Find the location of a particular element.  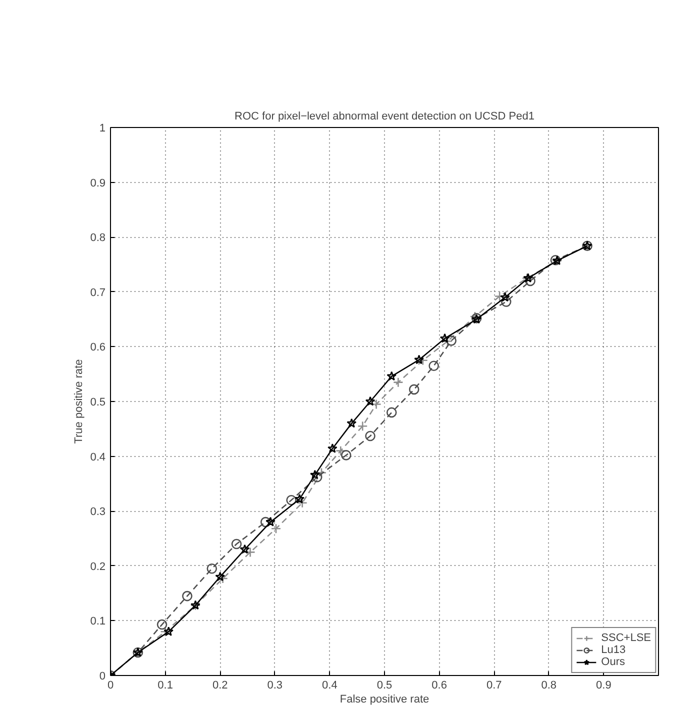

y-axis-title: True positive rate is located at coordinates (79, 401).